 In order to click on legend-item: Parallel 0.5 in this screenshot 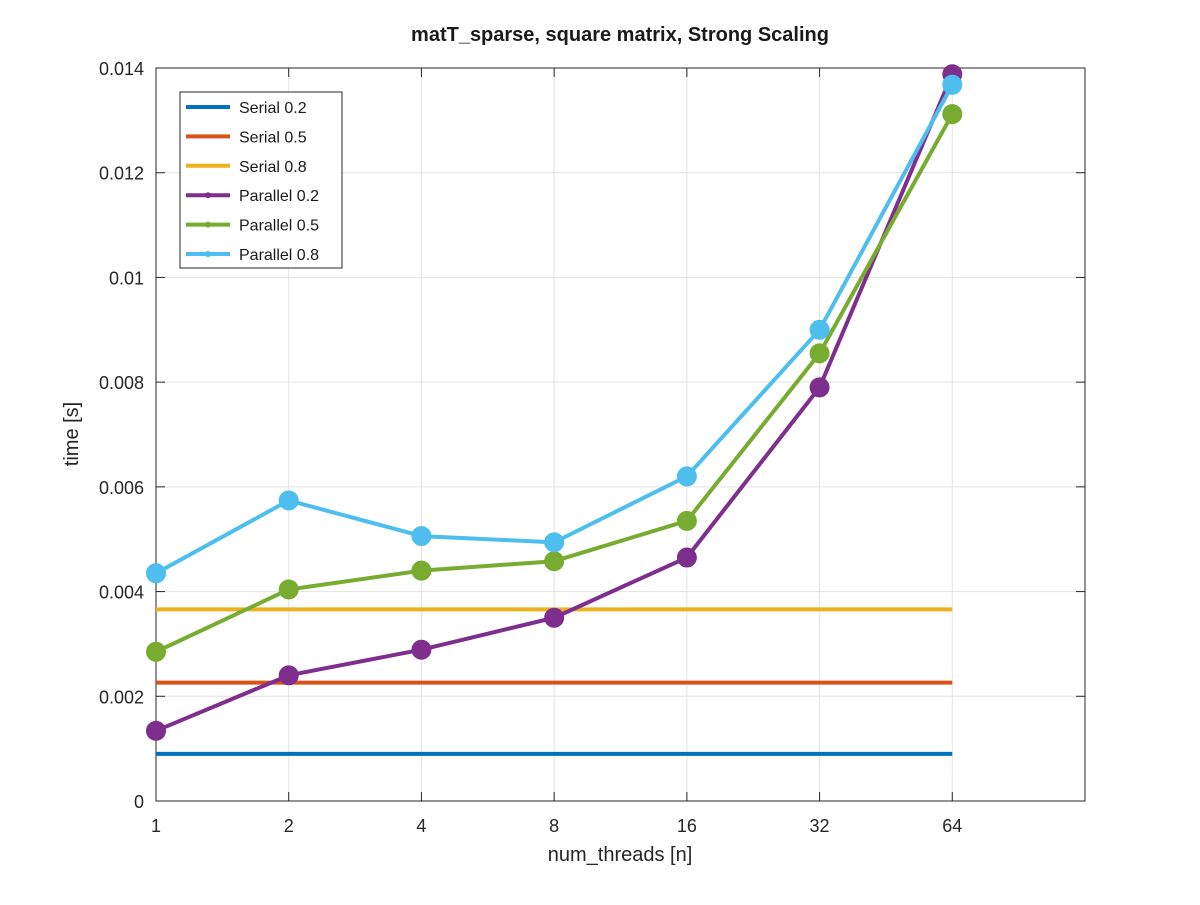, I will do `click(252, 226)`.